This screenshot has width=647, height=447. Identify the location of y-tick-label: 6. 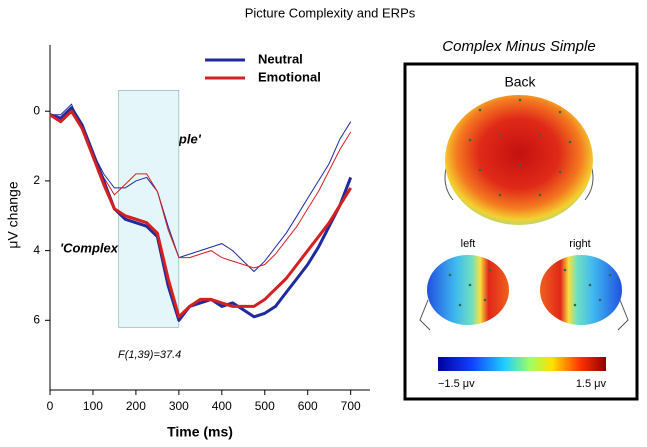
(36, 319).